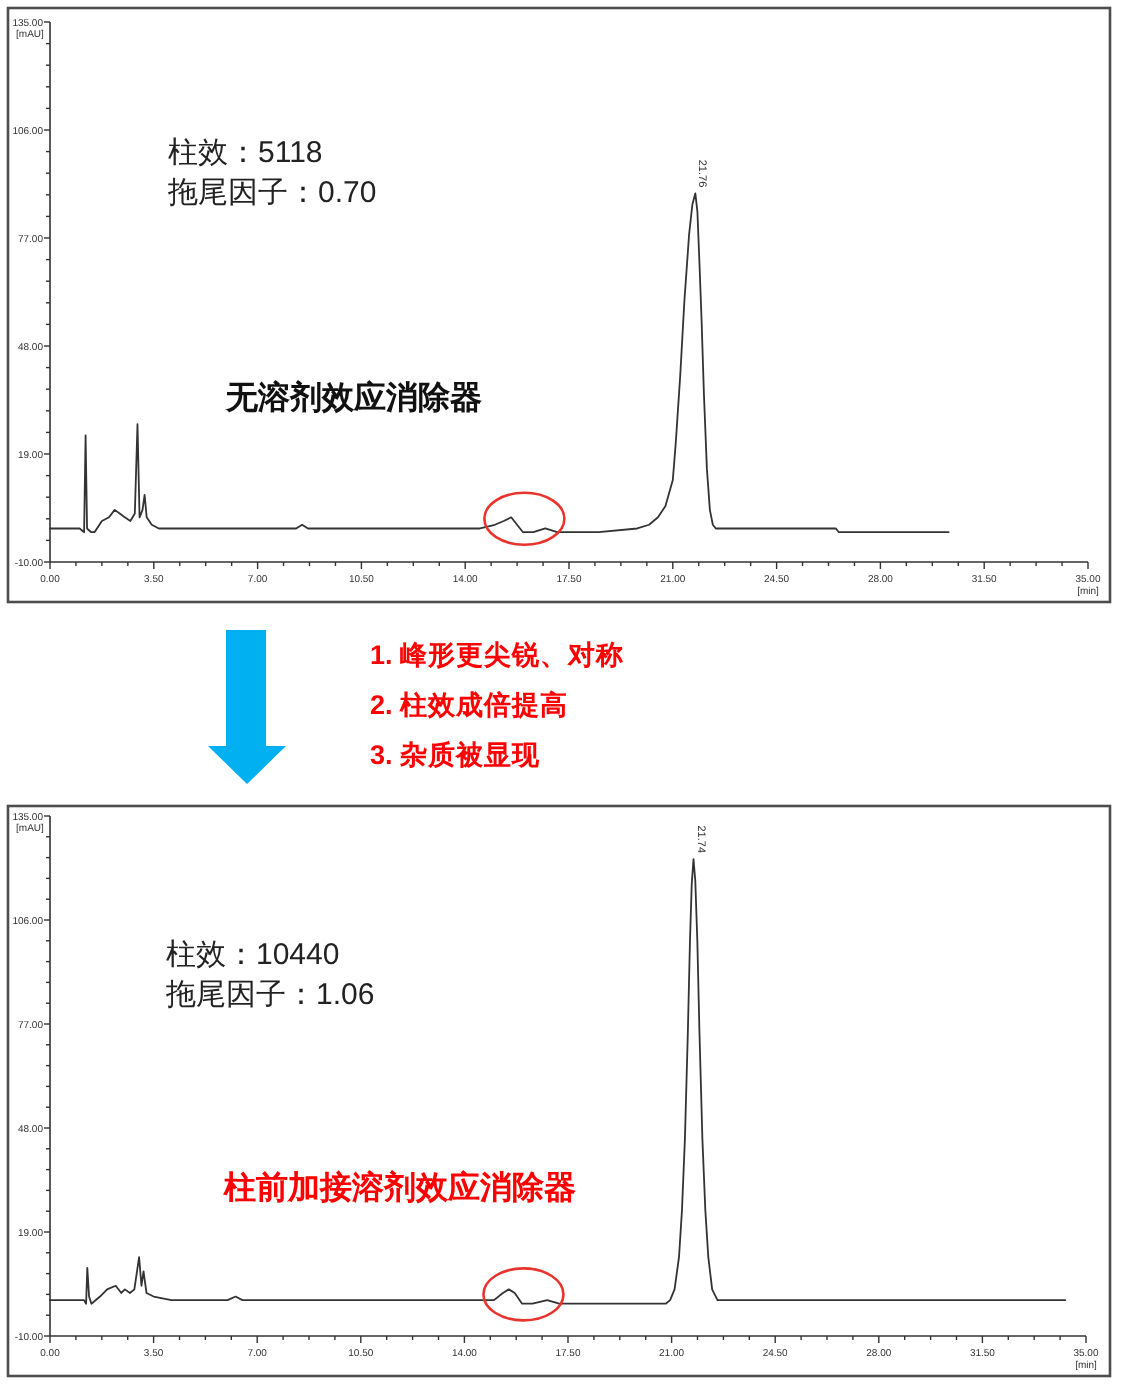  Describe the element at coordinates (245, 153) in the screenshot. I see `annotation: 柱效：5118` at that location.